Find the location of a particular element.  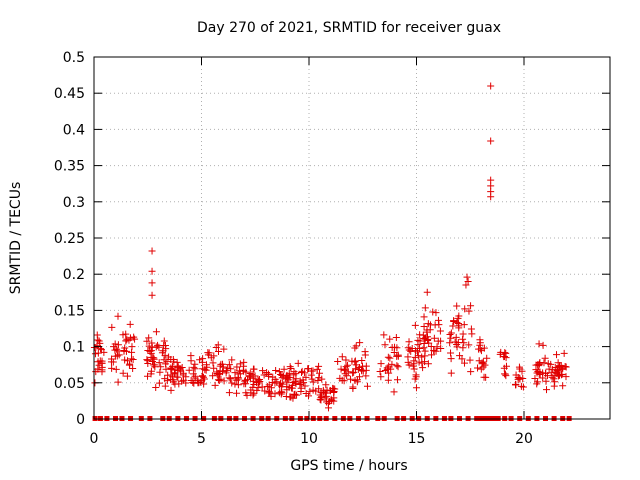

y-tick-label: 0.2 is located at coordinates (74, 275).